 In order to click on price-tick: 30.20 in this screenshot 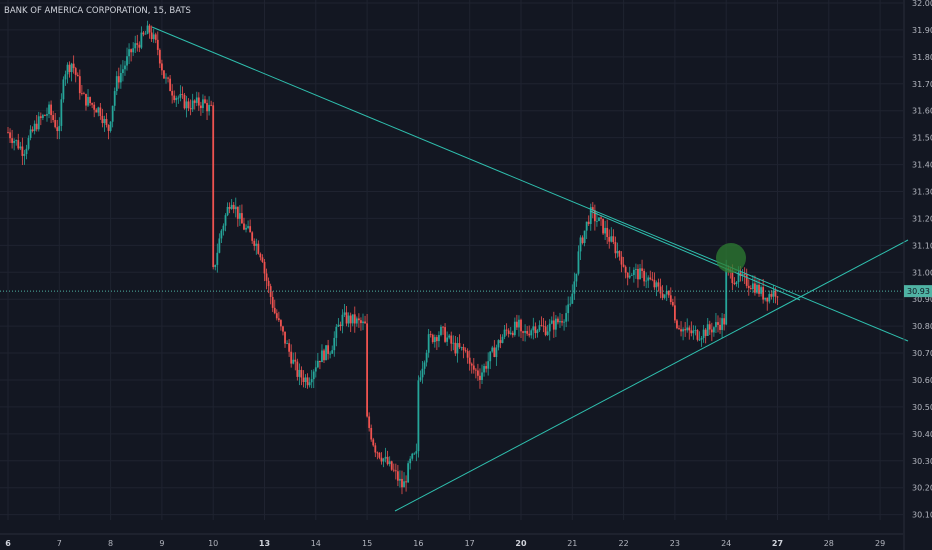, I will do `click(922, 488)`.